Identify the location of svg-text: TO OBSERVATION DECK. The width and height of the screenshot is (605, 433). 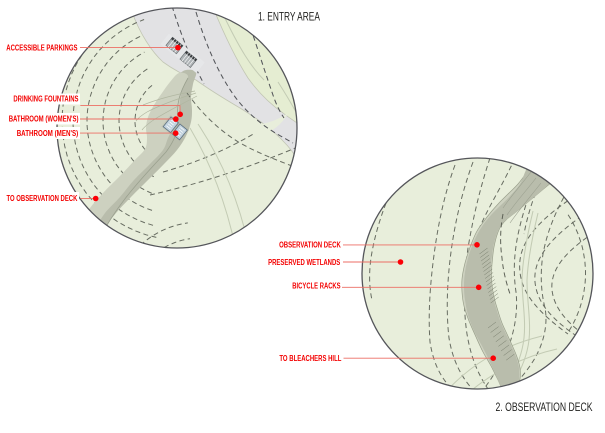
(42, 198).